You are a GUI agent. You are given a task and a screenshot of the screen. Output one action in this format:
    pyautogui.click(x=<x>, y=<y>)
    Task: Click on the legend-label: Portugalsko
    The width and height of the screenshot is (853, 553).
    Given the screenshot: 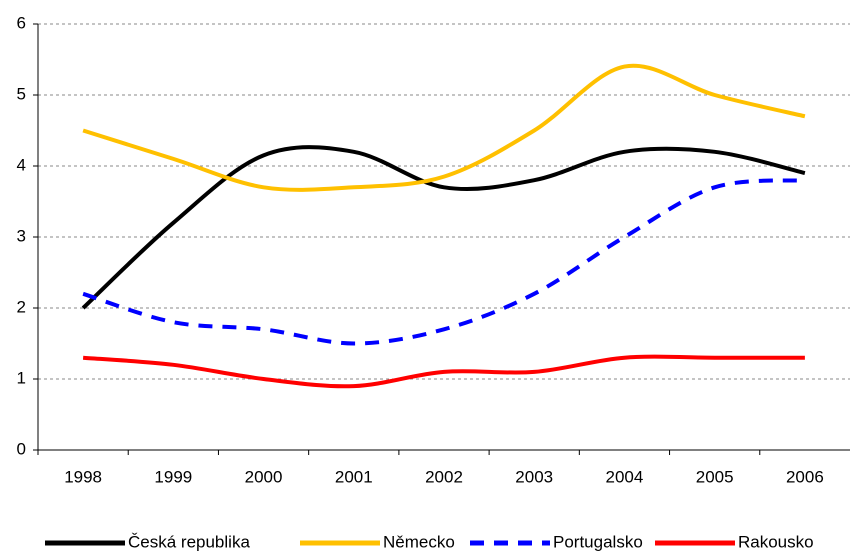 What is the action you would take?
    pyautogui.click(x=598, y=541)
    